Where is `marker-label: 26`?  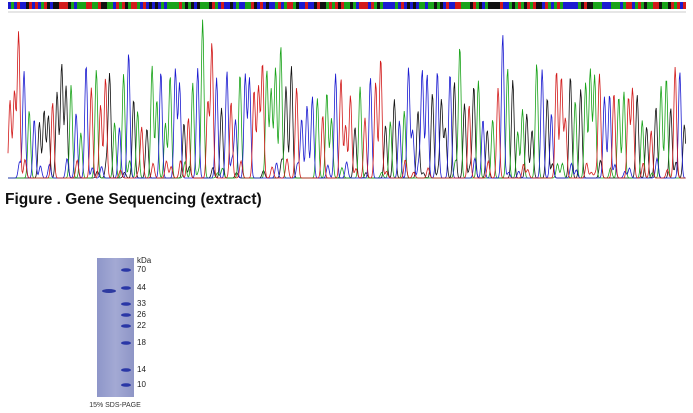 marker-label: 26 is located at coordinates (141, 314).